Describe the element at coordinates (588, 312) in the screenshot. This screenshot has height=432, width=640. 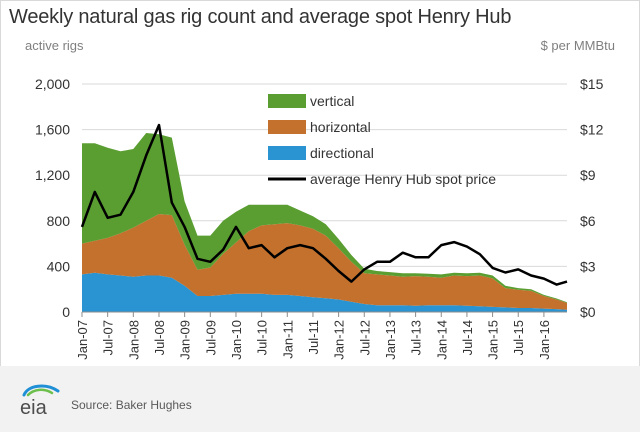
I see `y2-tick-label: $0` at that location.